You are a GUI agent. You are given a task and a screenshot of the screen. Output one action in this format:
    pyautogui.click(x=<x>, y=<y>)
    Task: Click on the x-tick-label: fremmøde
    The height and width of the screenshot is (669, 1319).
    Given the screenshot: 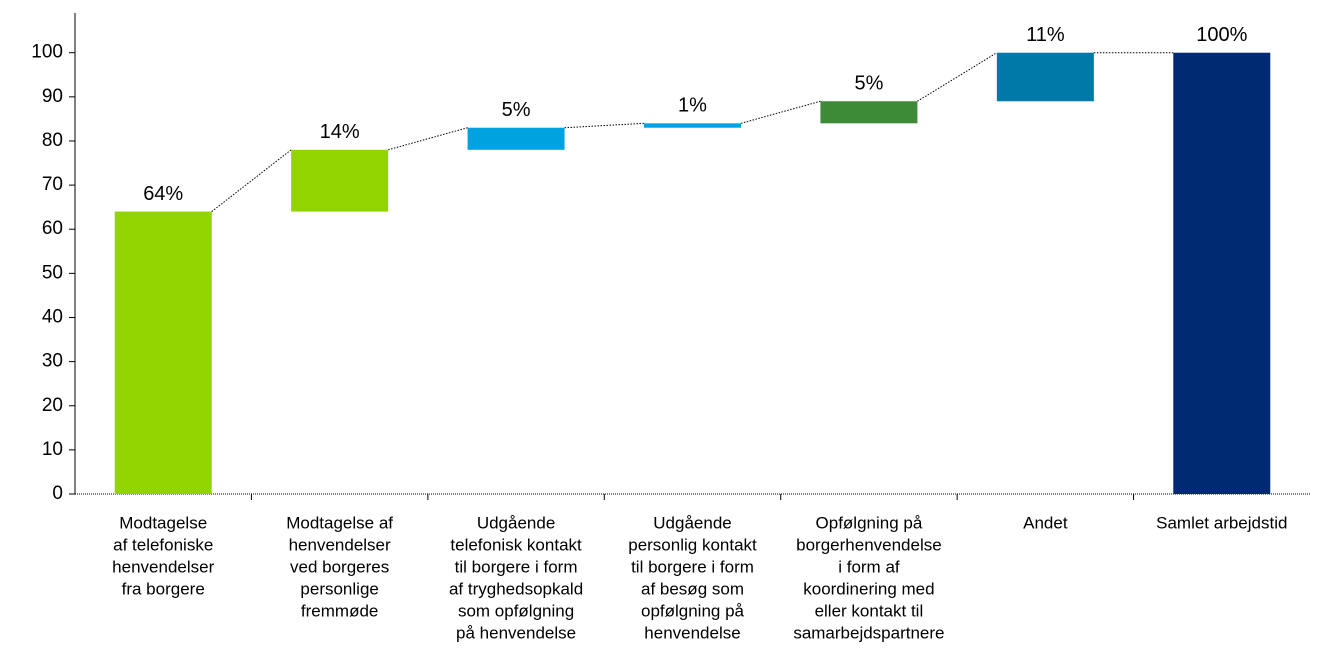 What is the action you would take?
    pyautogui.click(x=339, y=610)
    